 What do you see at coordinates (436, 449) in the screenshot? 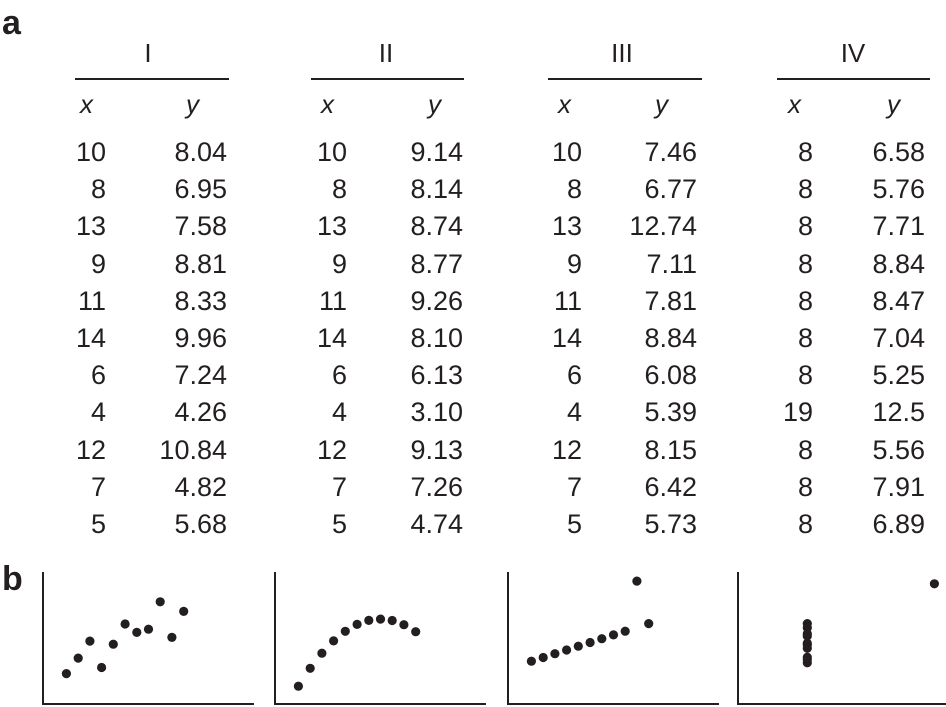
I see `table-cell-y: 9.13` at bounding box center [436, 449].